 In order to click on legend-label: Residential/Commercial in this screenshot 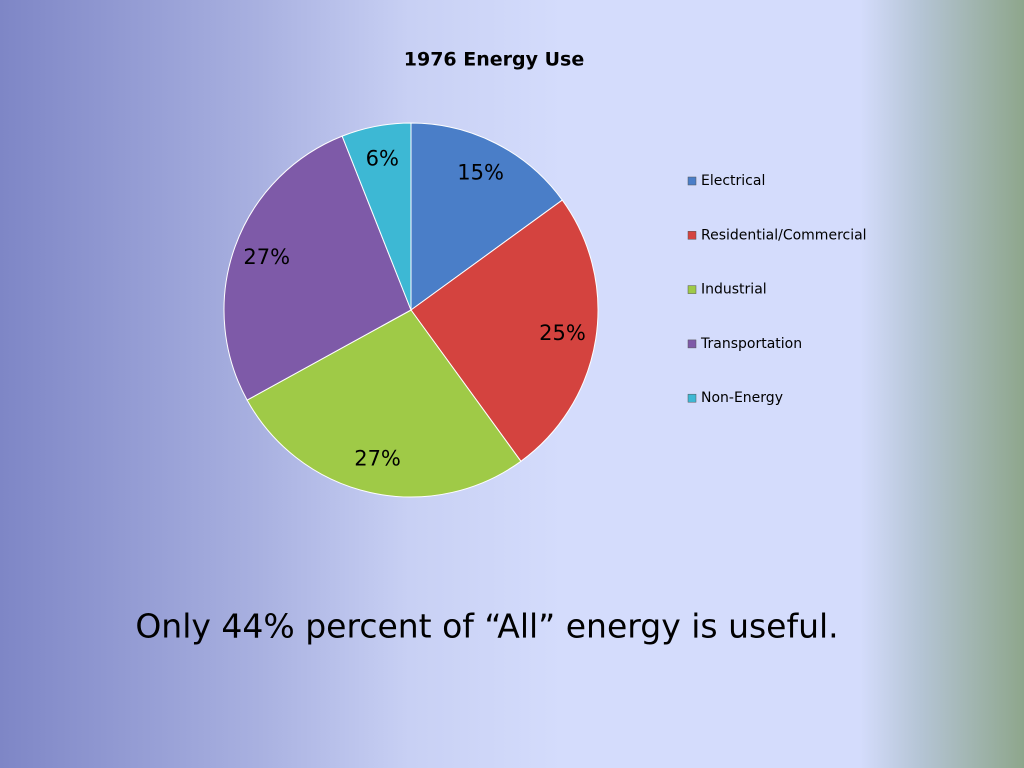, I will do `click(784, 235)`.